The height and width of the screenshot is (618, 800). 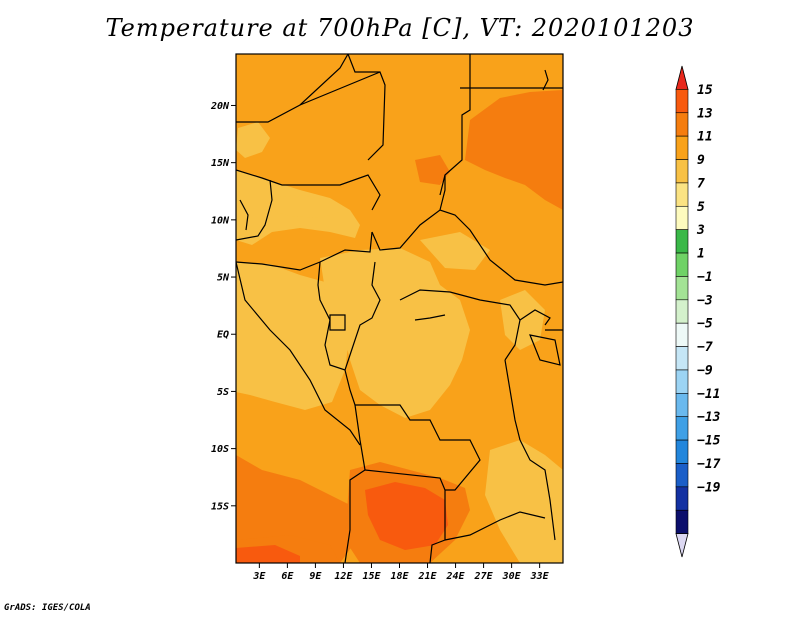 I want to click on y-tick-label: 10S, so click(x=220, y=449).